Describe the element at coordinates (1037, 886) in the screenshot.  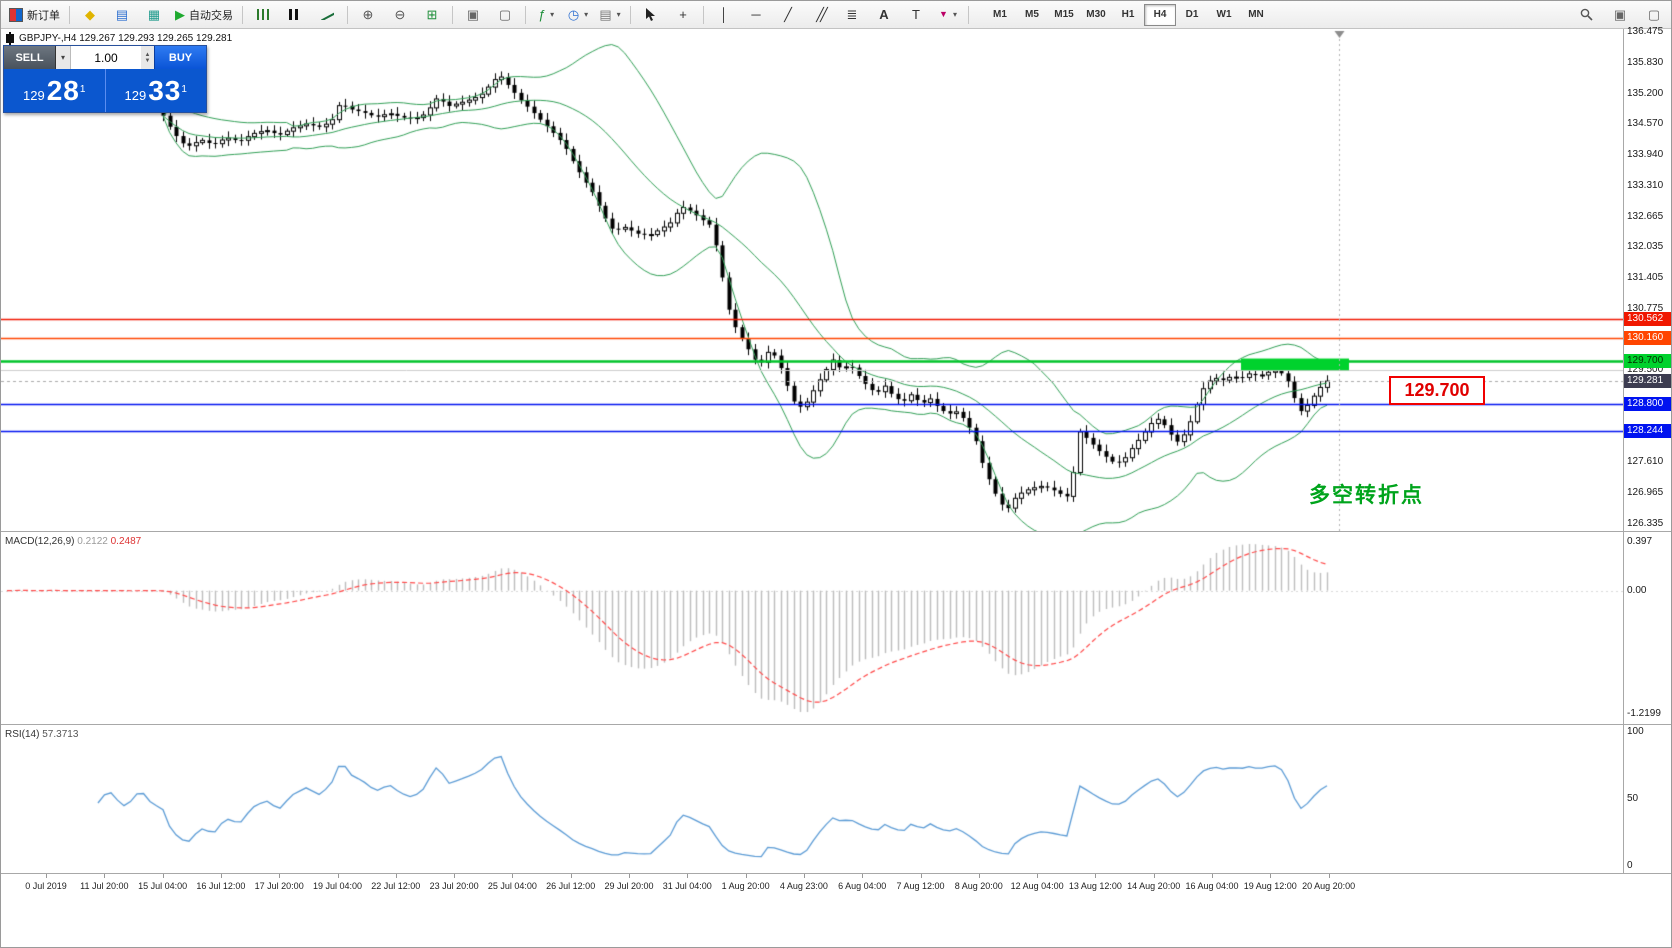
I see `time-axis-label: 12 Aug 04:00` at that location.